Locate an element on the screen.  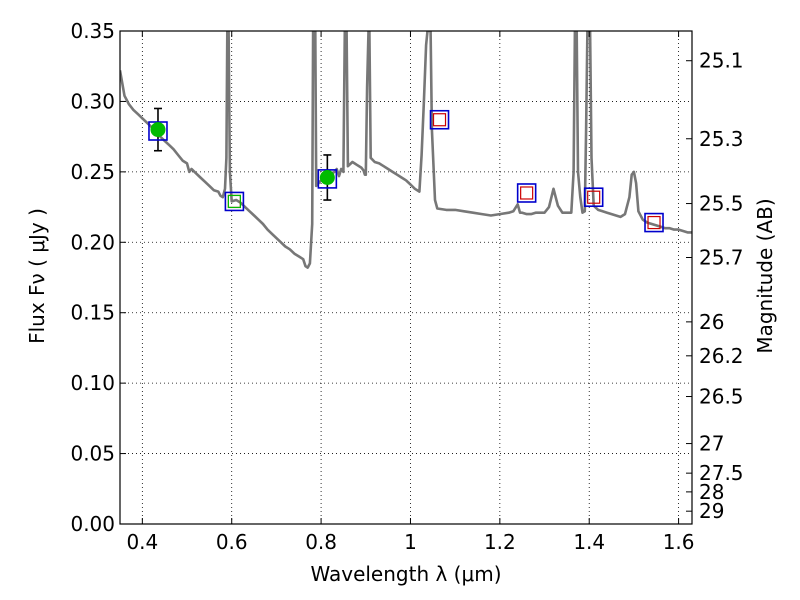
right-tick-label: 25.5 is located at coordinates (721, 204).